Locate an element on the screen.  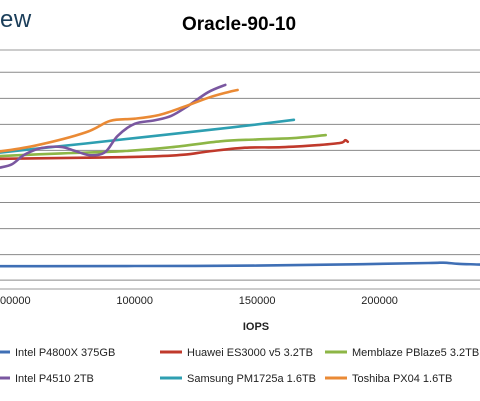
brand-logo-text: ew is located at coordinates (16, 19).